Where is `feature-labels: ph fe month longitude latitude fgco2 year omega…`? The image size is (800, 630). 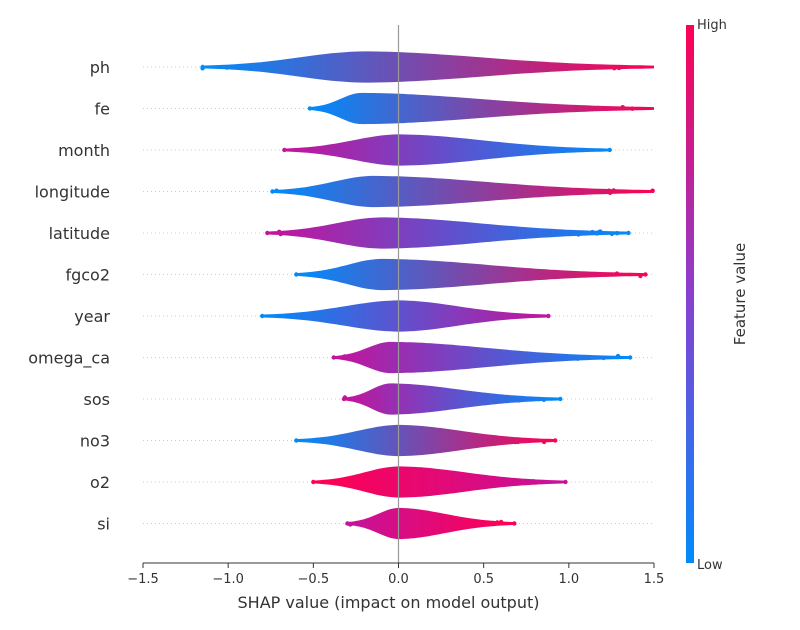
feature-labels: ph fe month longitude latitude fgco2 year omega… is located at coordinates (69, 296).